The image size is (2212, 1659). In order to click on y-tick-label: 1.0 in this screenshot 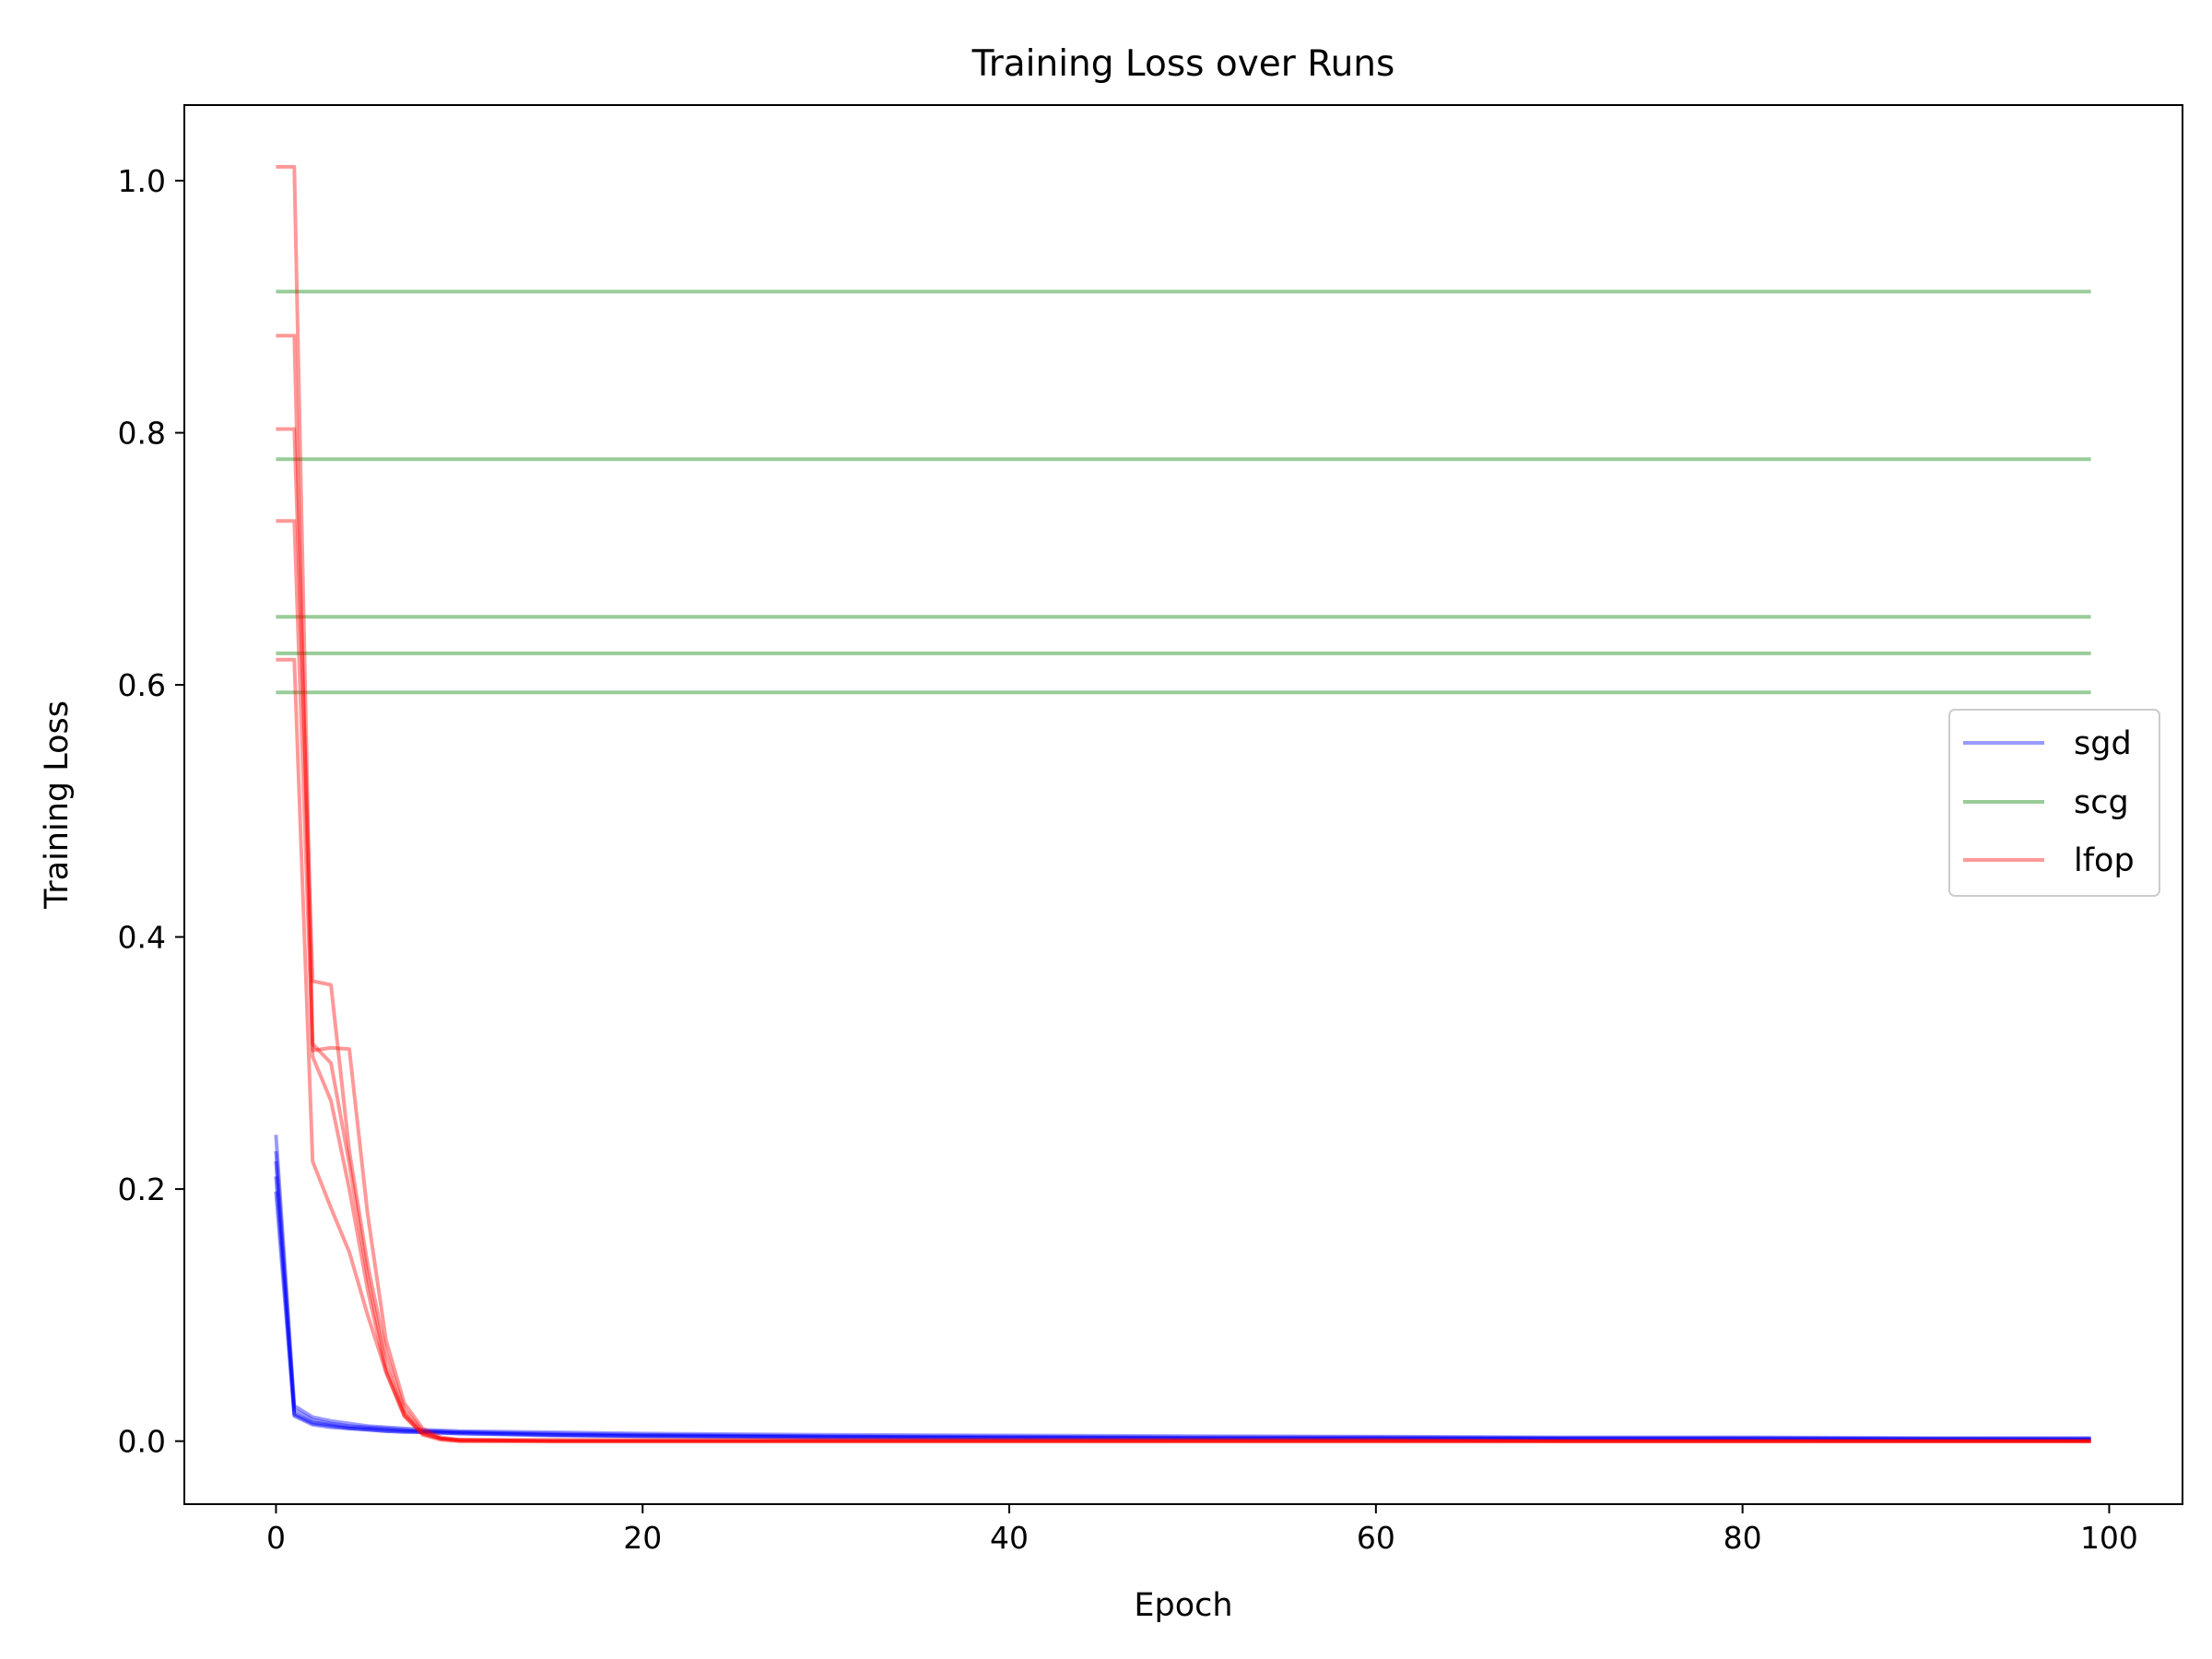, I will do `click(142, 181)`.